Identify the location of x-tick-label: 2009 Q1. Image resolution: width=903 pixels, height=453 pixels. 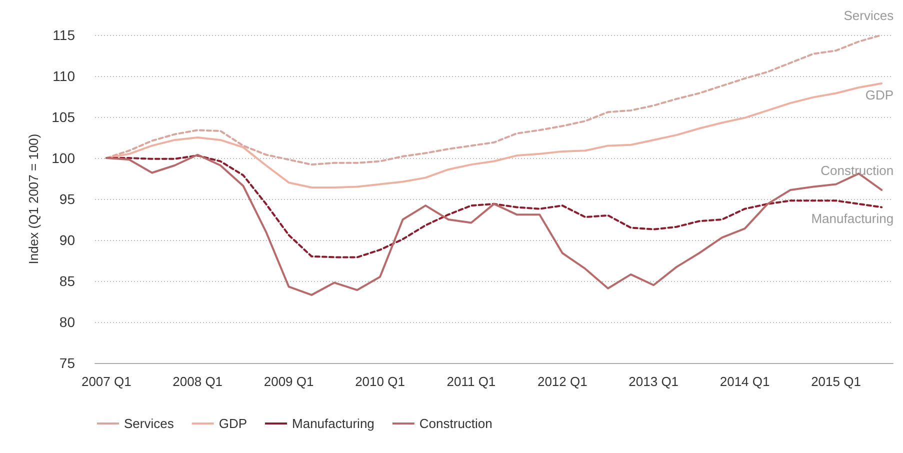
(289, 381).